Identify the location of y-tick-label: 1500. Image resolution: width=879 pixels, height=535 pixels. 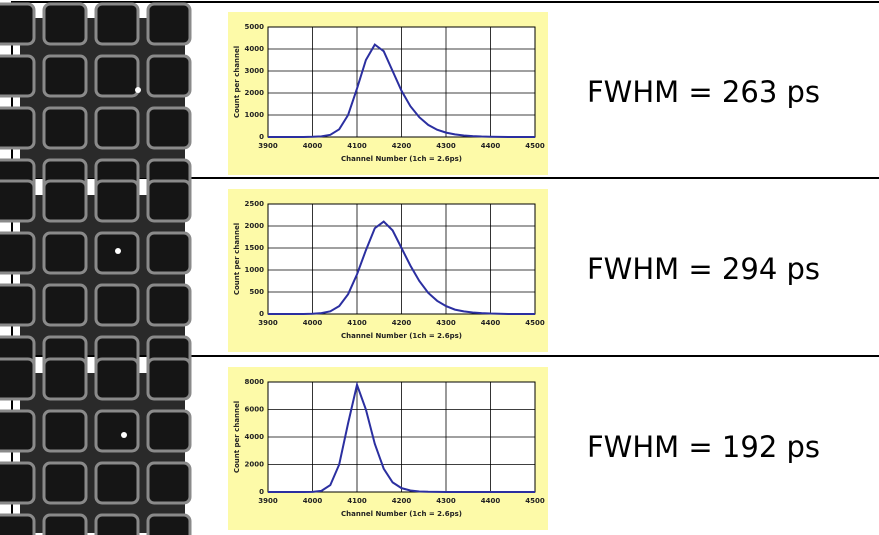
(255, 248).